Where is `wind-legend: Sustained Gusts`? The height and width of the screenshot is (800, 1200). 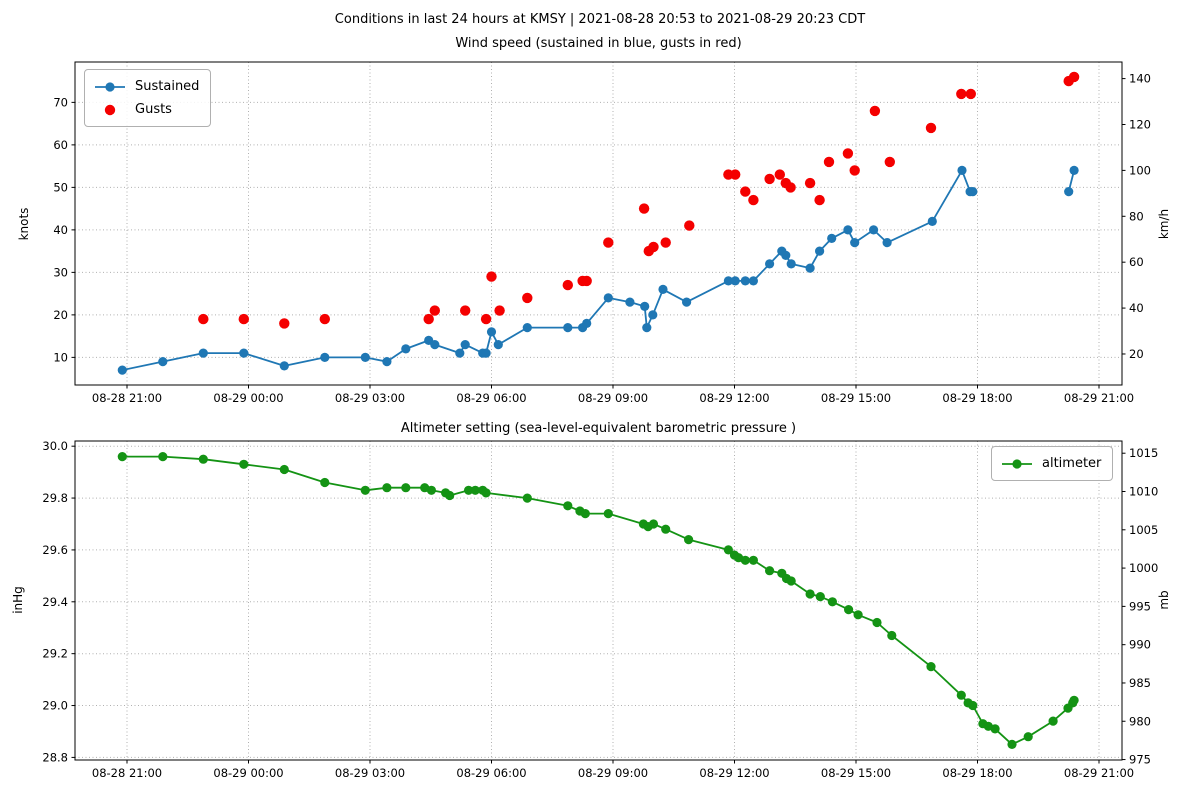 wind-legend: Sustained Gusts is located at coordinates (148, 98).